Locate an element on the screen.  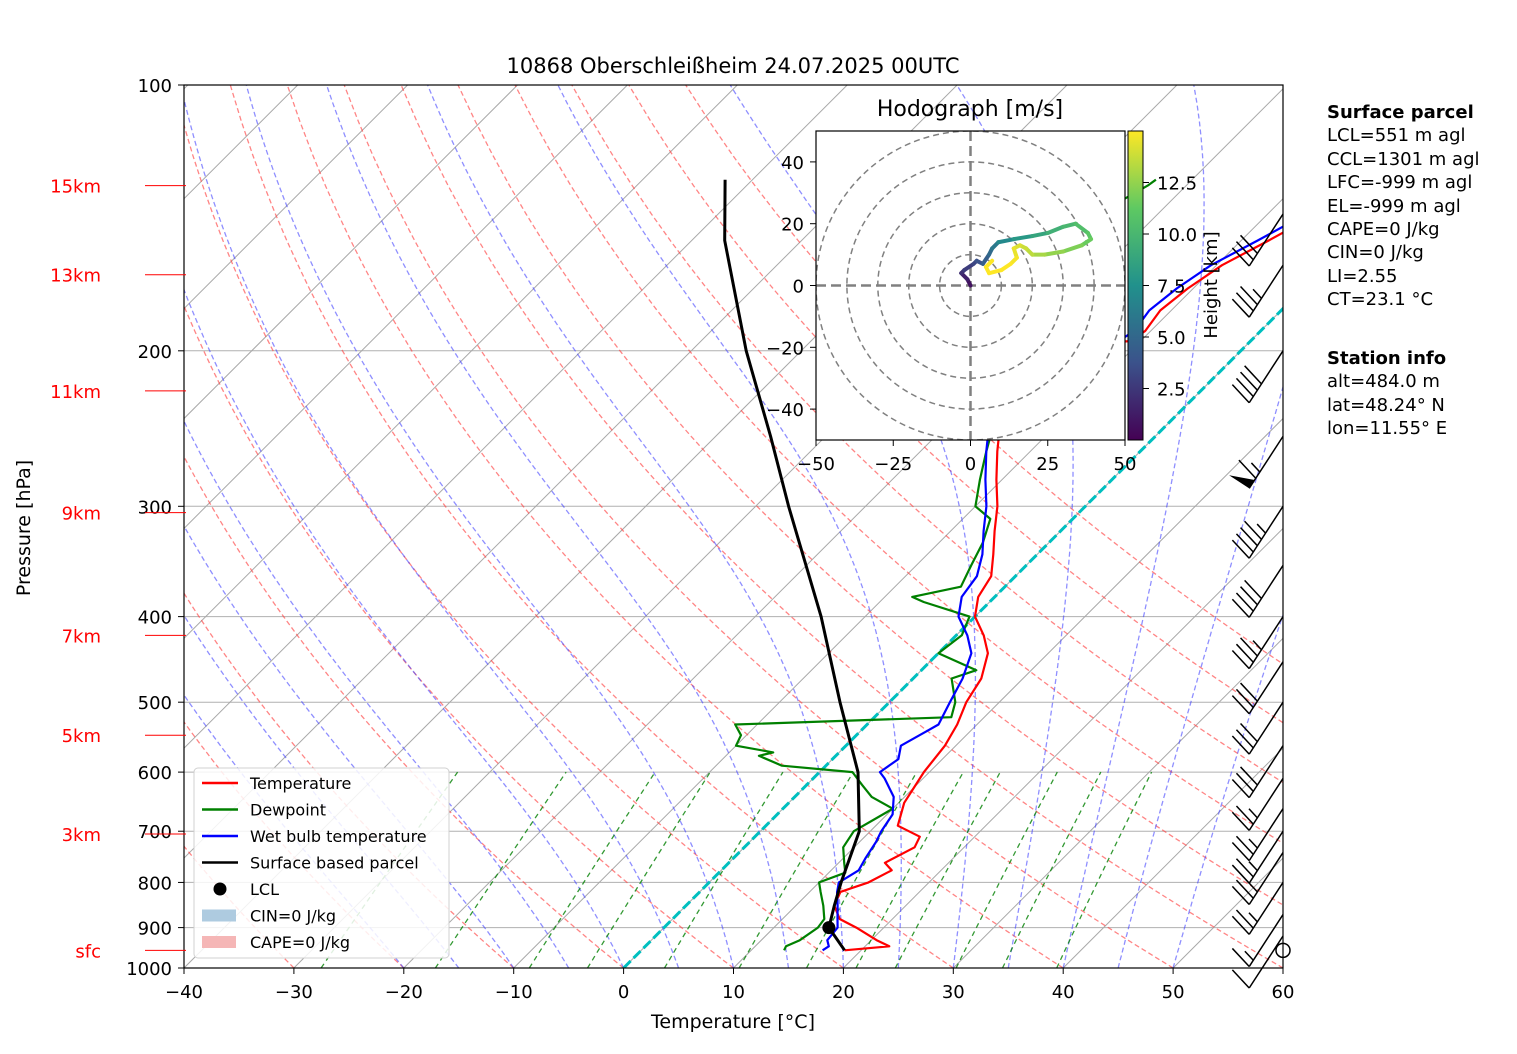
x-tick-label: 30 is located at coordinates (953, 992).